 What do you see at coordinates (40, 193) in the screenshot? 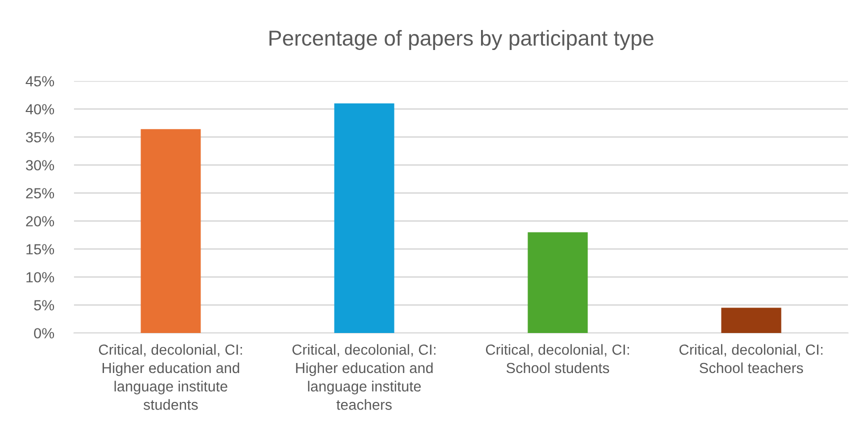
I see `y-tick-label: 25%` at bounding box center [40, 193].